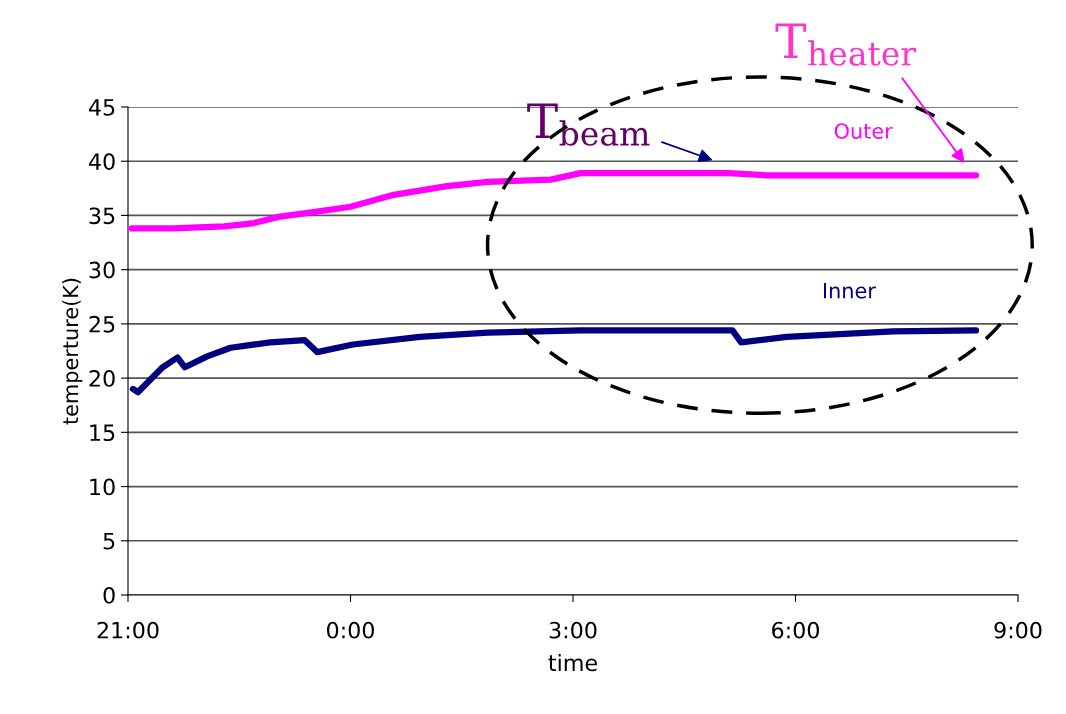  What do you see at coordinates (102, 216) in the screenshot?
I see `y-tick-label: 35` at bounding box center [102, 216].